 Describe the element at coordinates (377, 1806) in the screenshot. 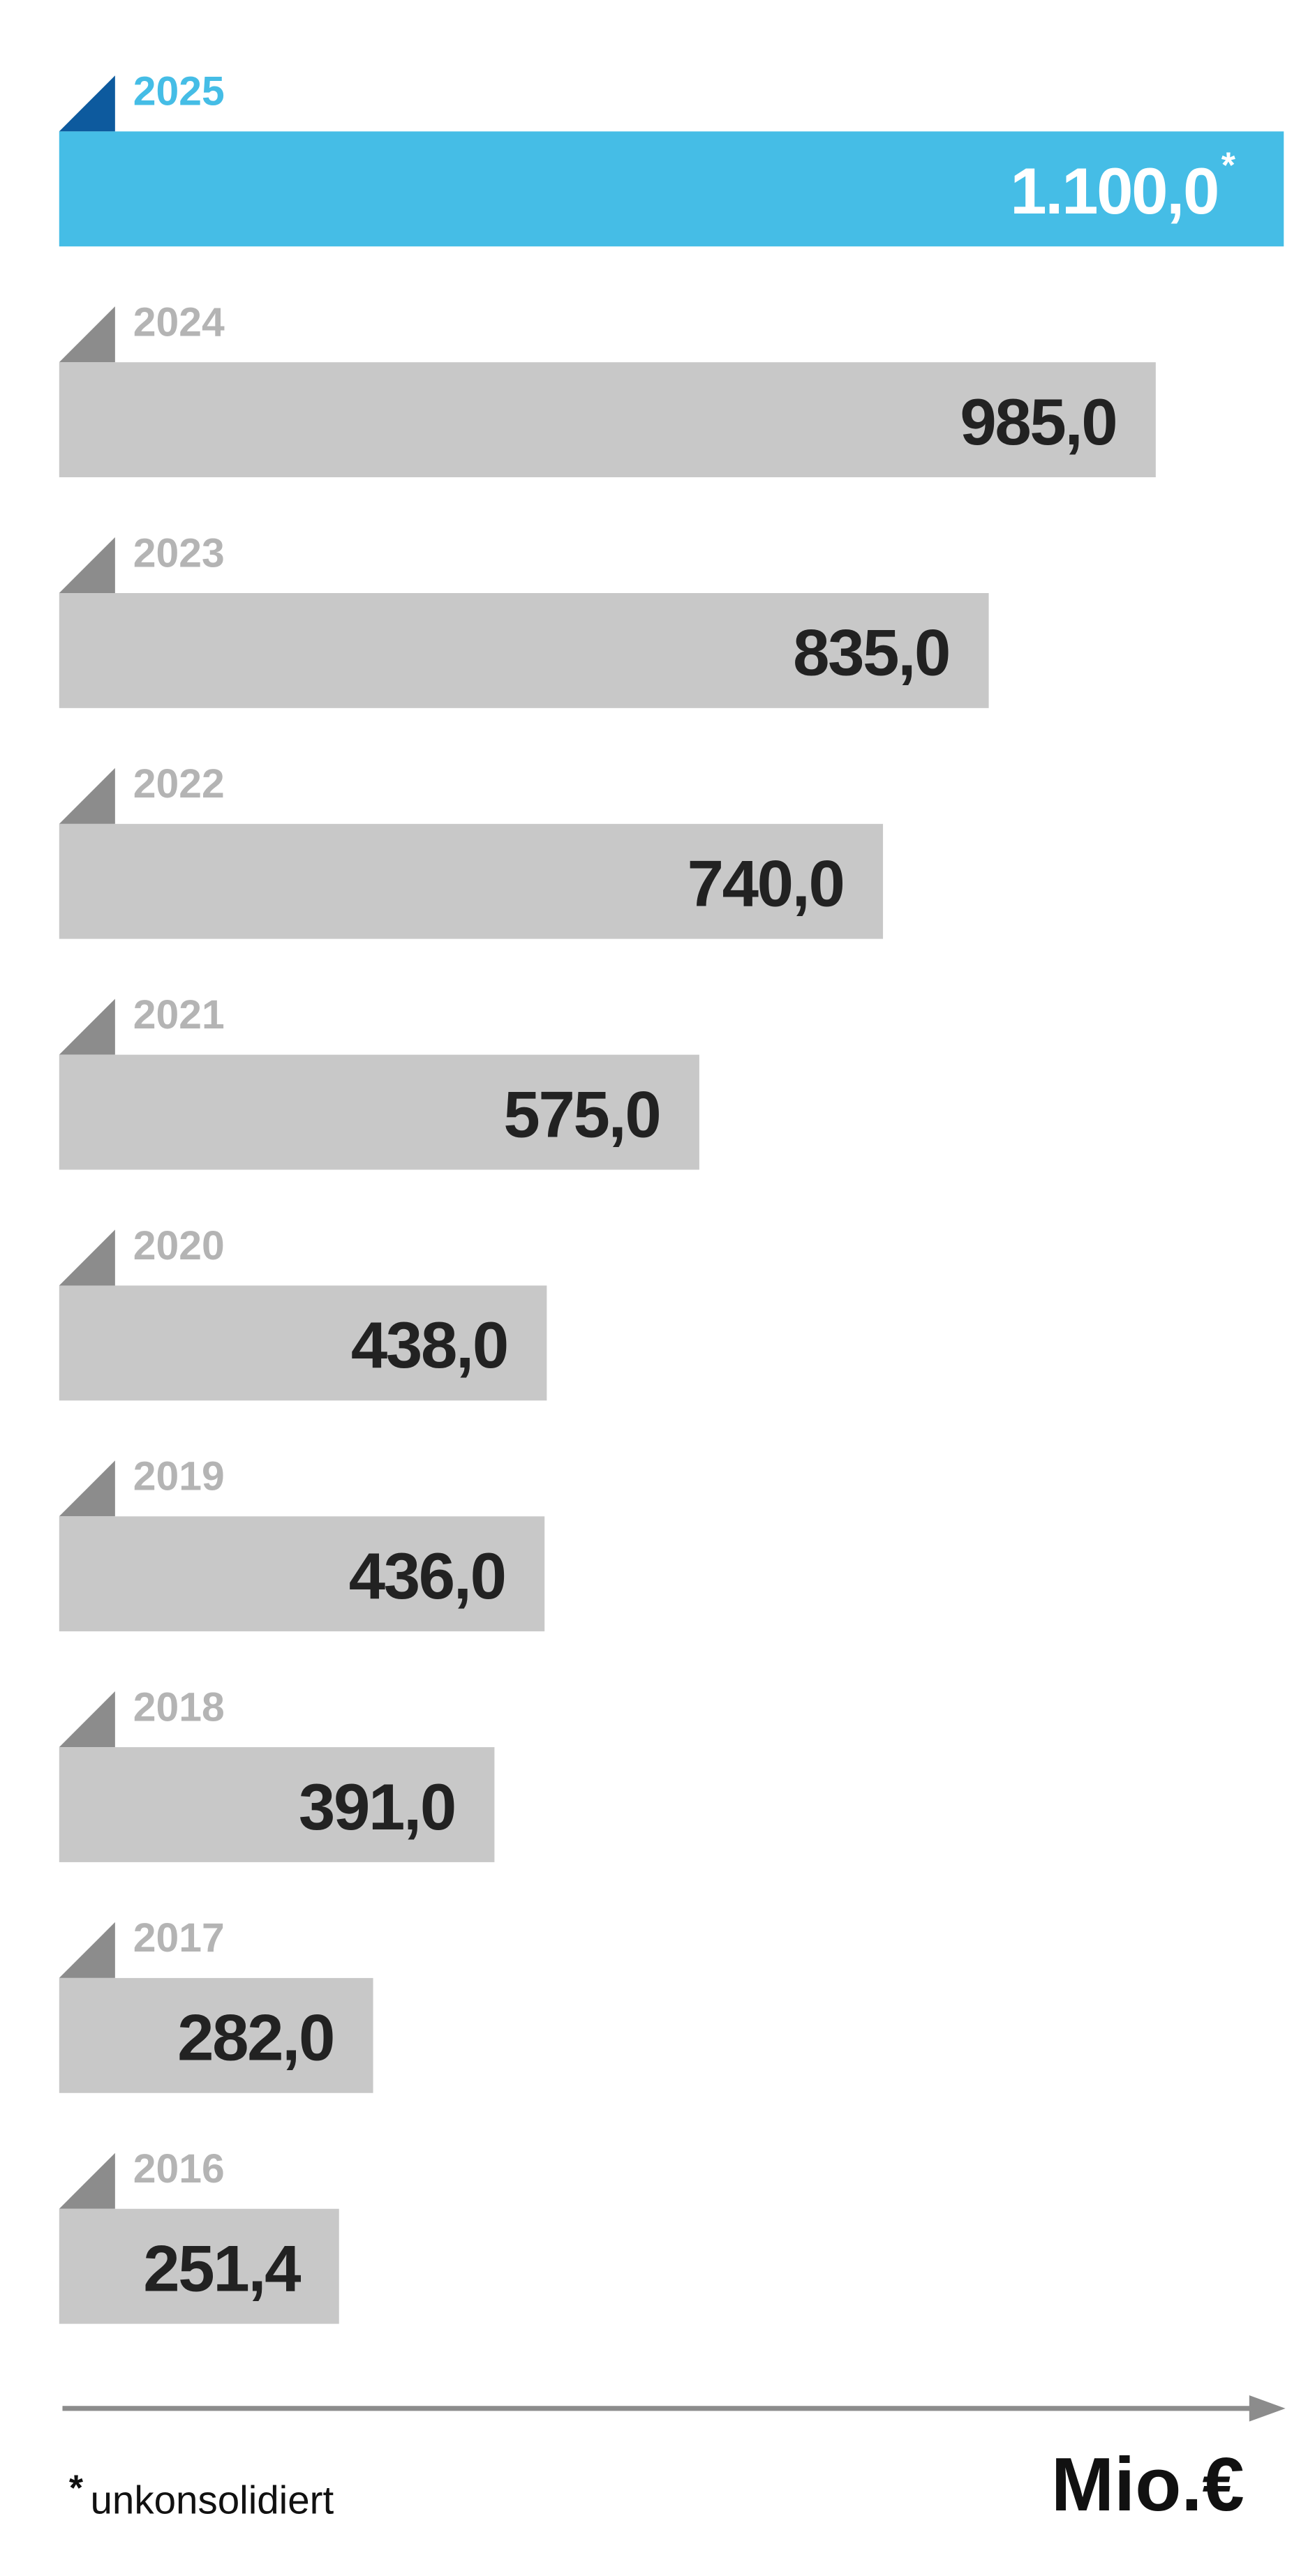

I see `value-label: 391,0` at that location.